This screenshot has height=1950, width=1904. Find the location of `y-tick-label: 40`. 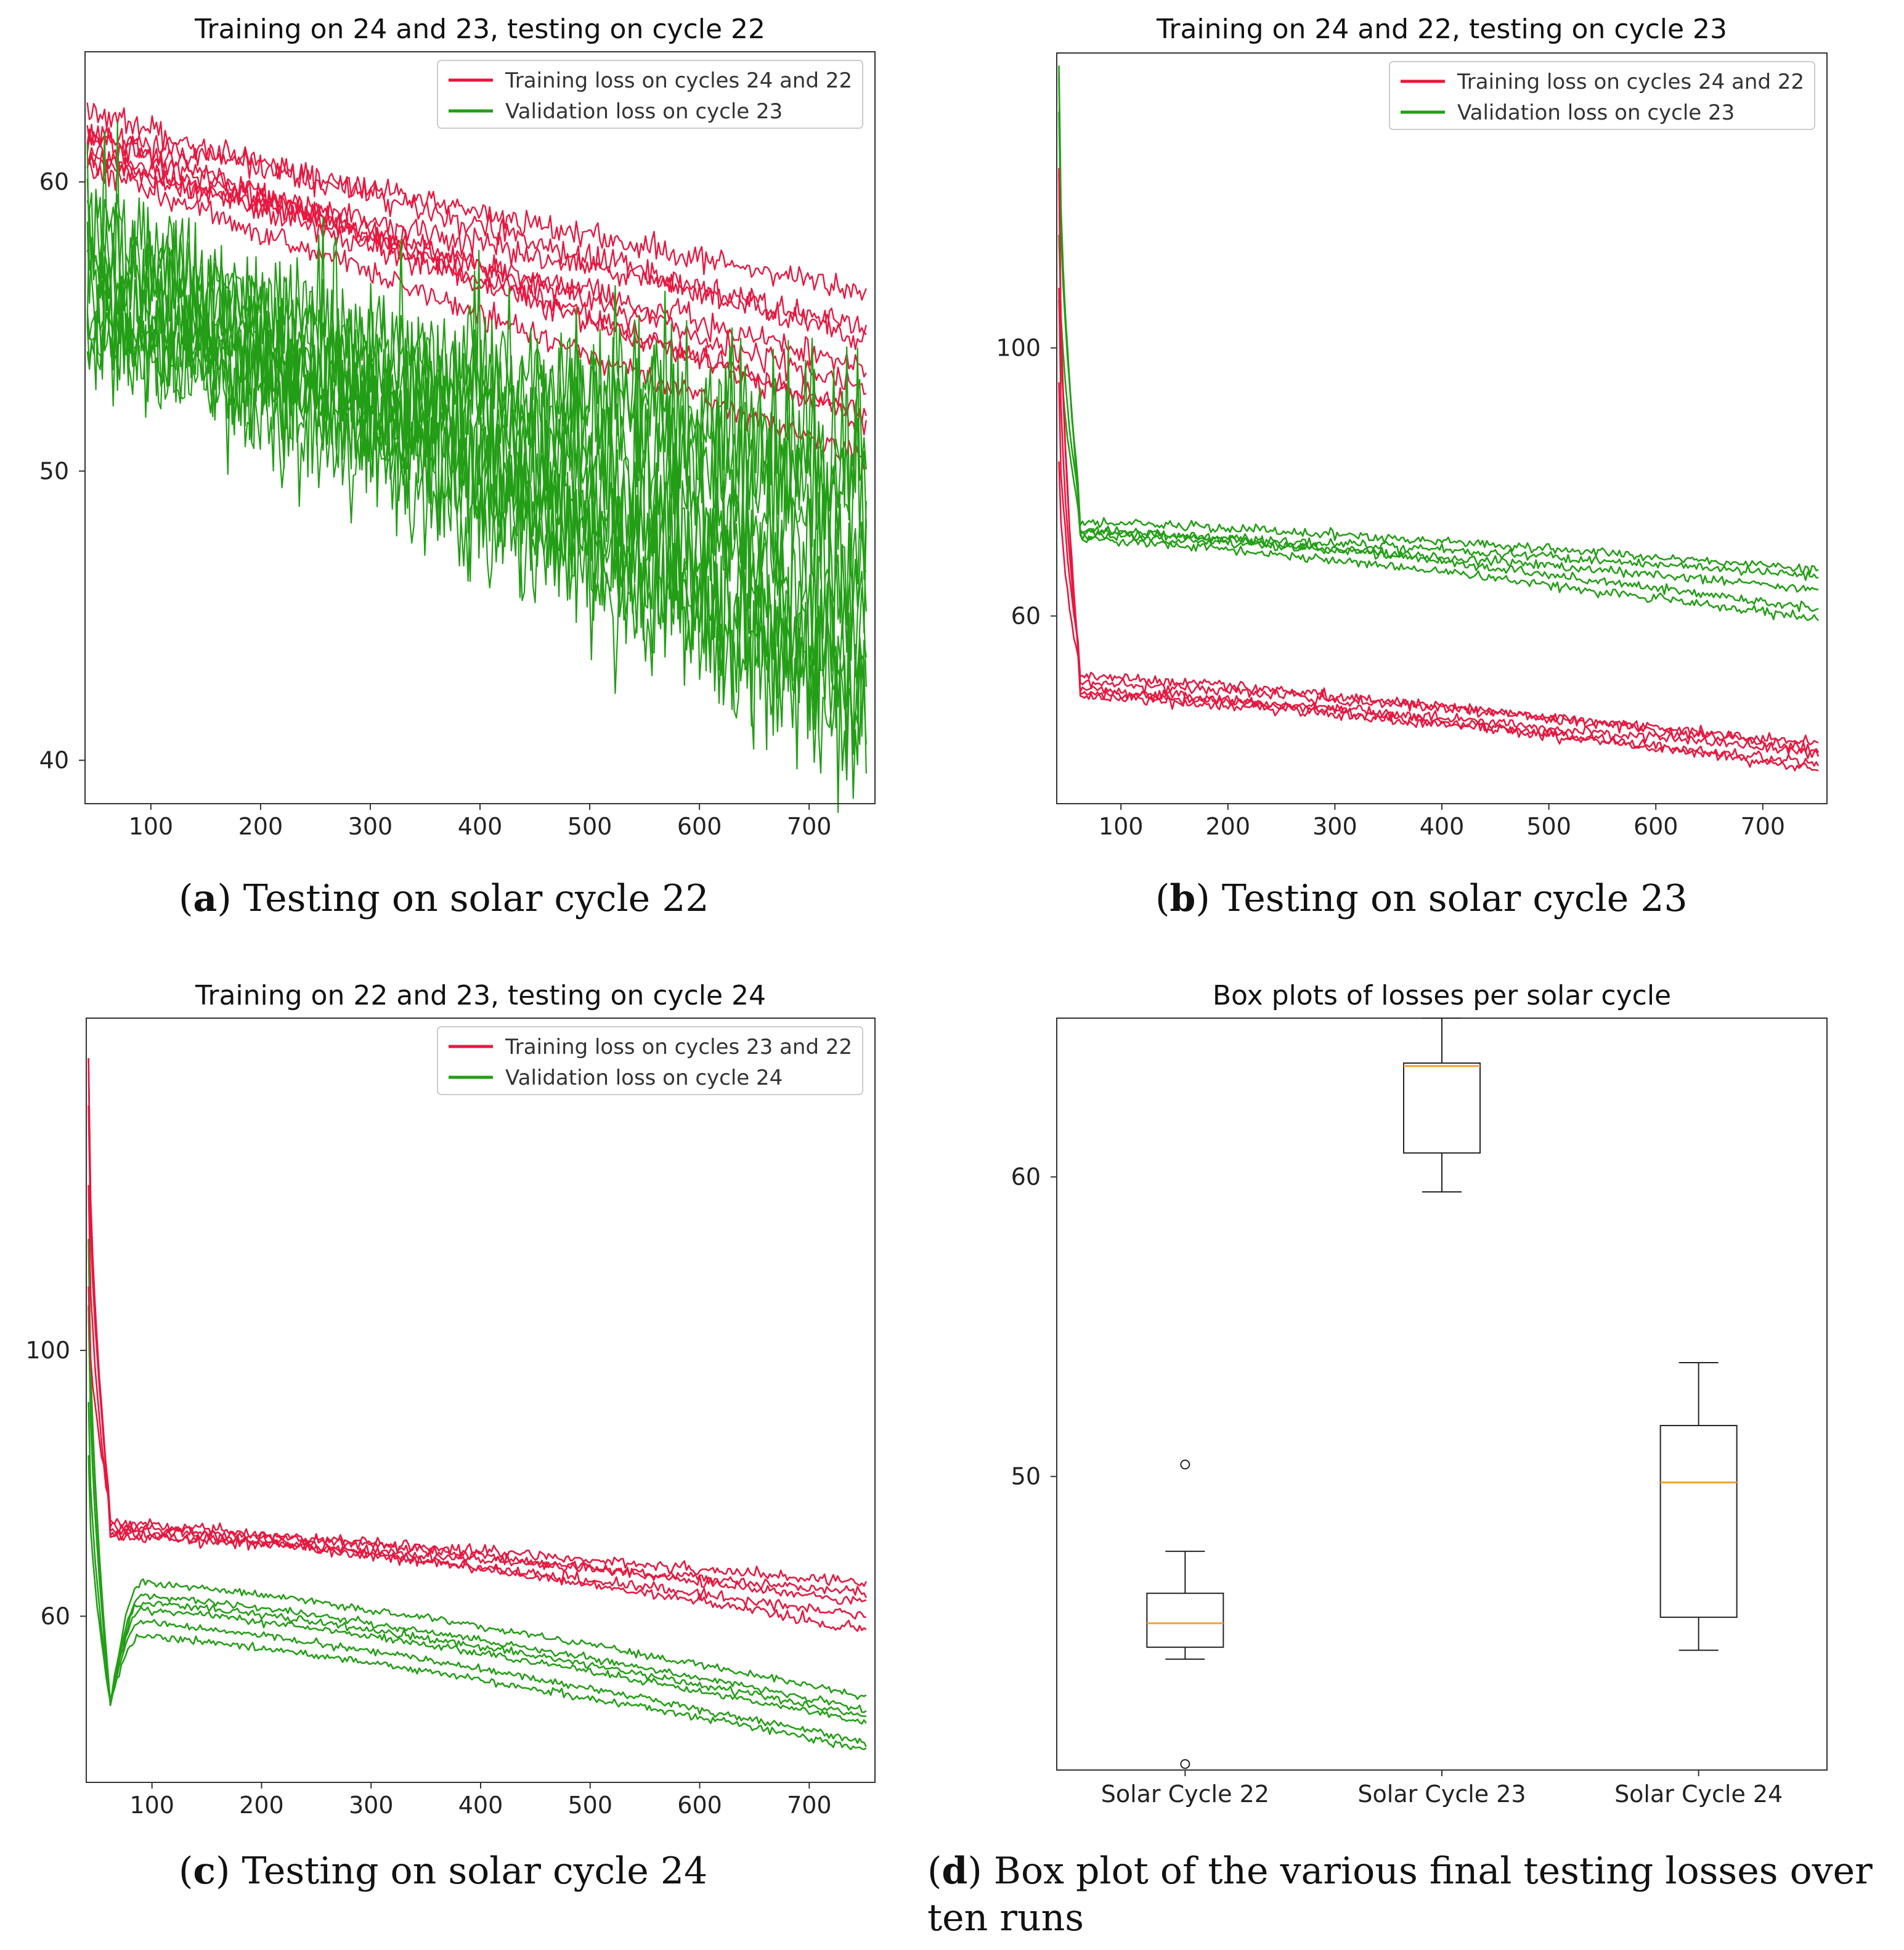

y-tick-label: 40 is located at coordinates (54, 760).